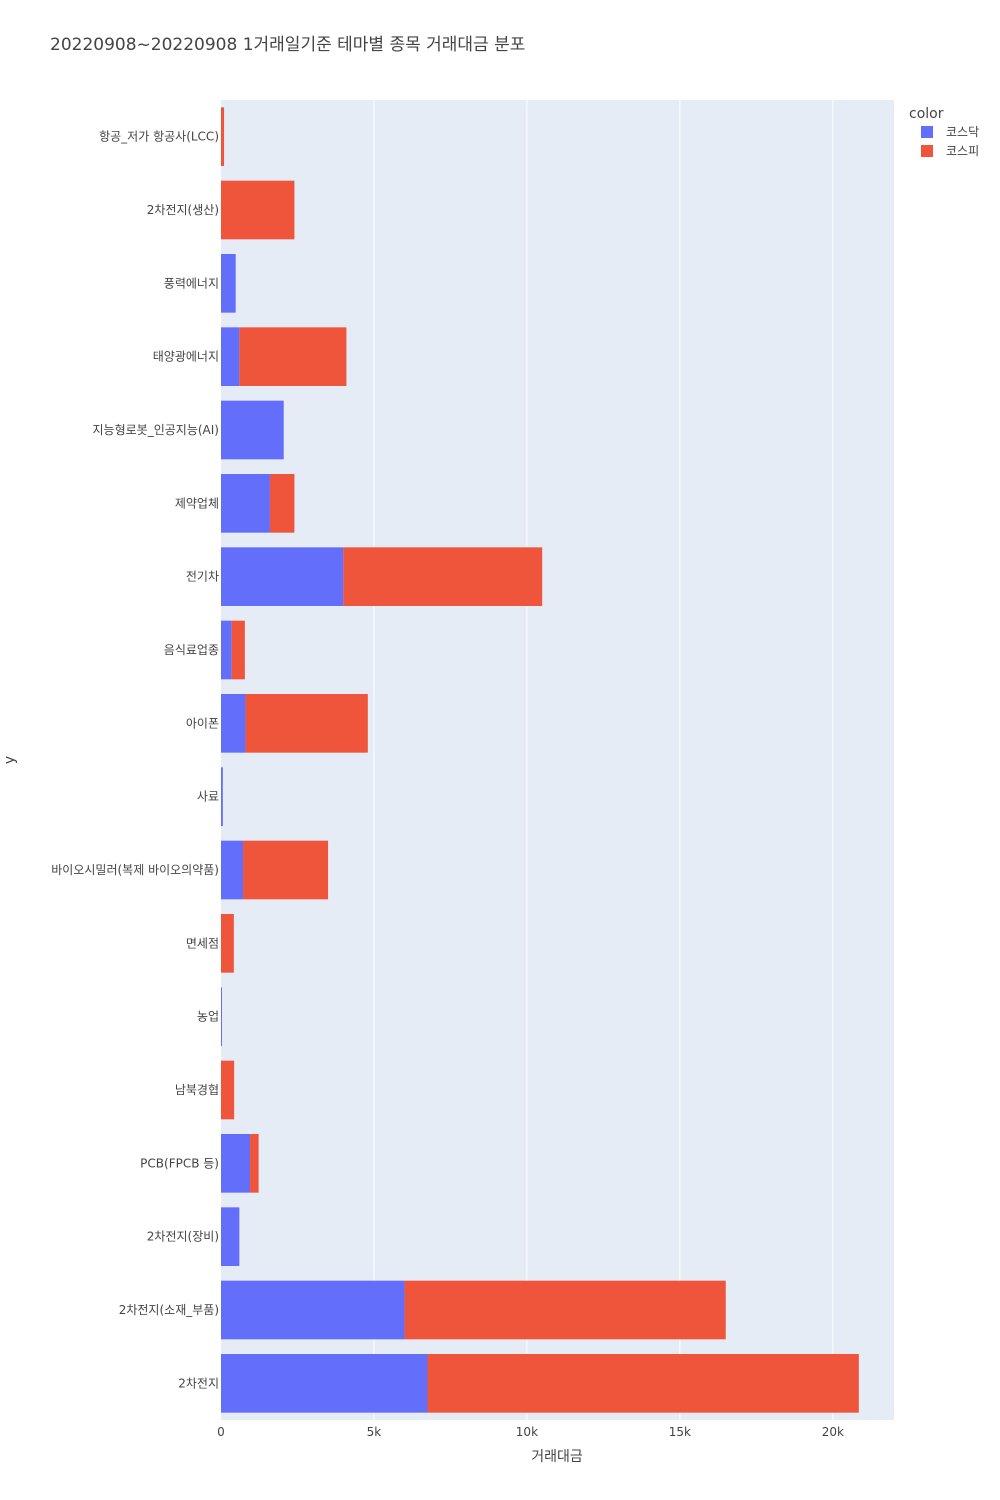  Describe the element at coordinates (183, 210) in the screenshot. I see `y-tick-label: 2차전지(생산)` at that location.